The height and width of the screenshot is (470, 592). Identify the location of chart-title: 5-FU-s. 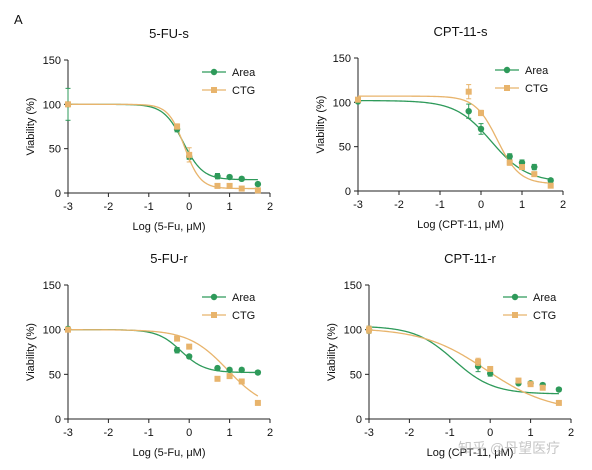
(169, 33).